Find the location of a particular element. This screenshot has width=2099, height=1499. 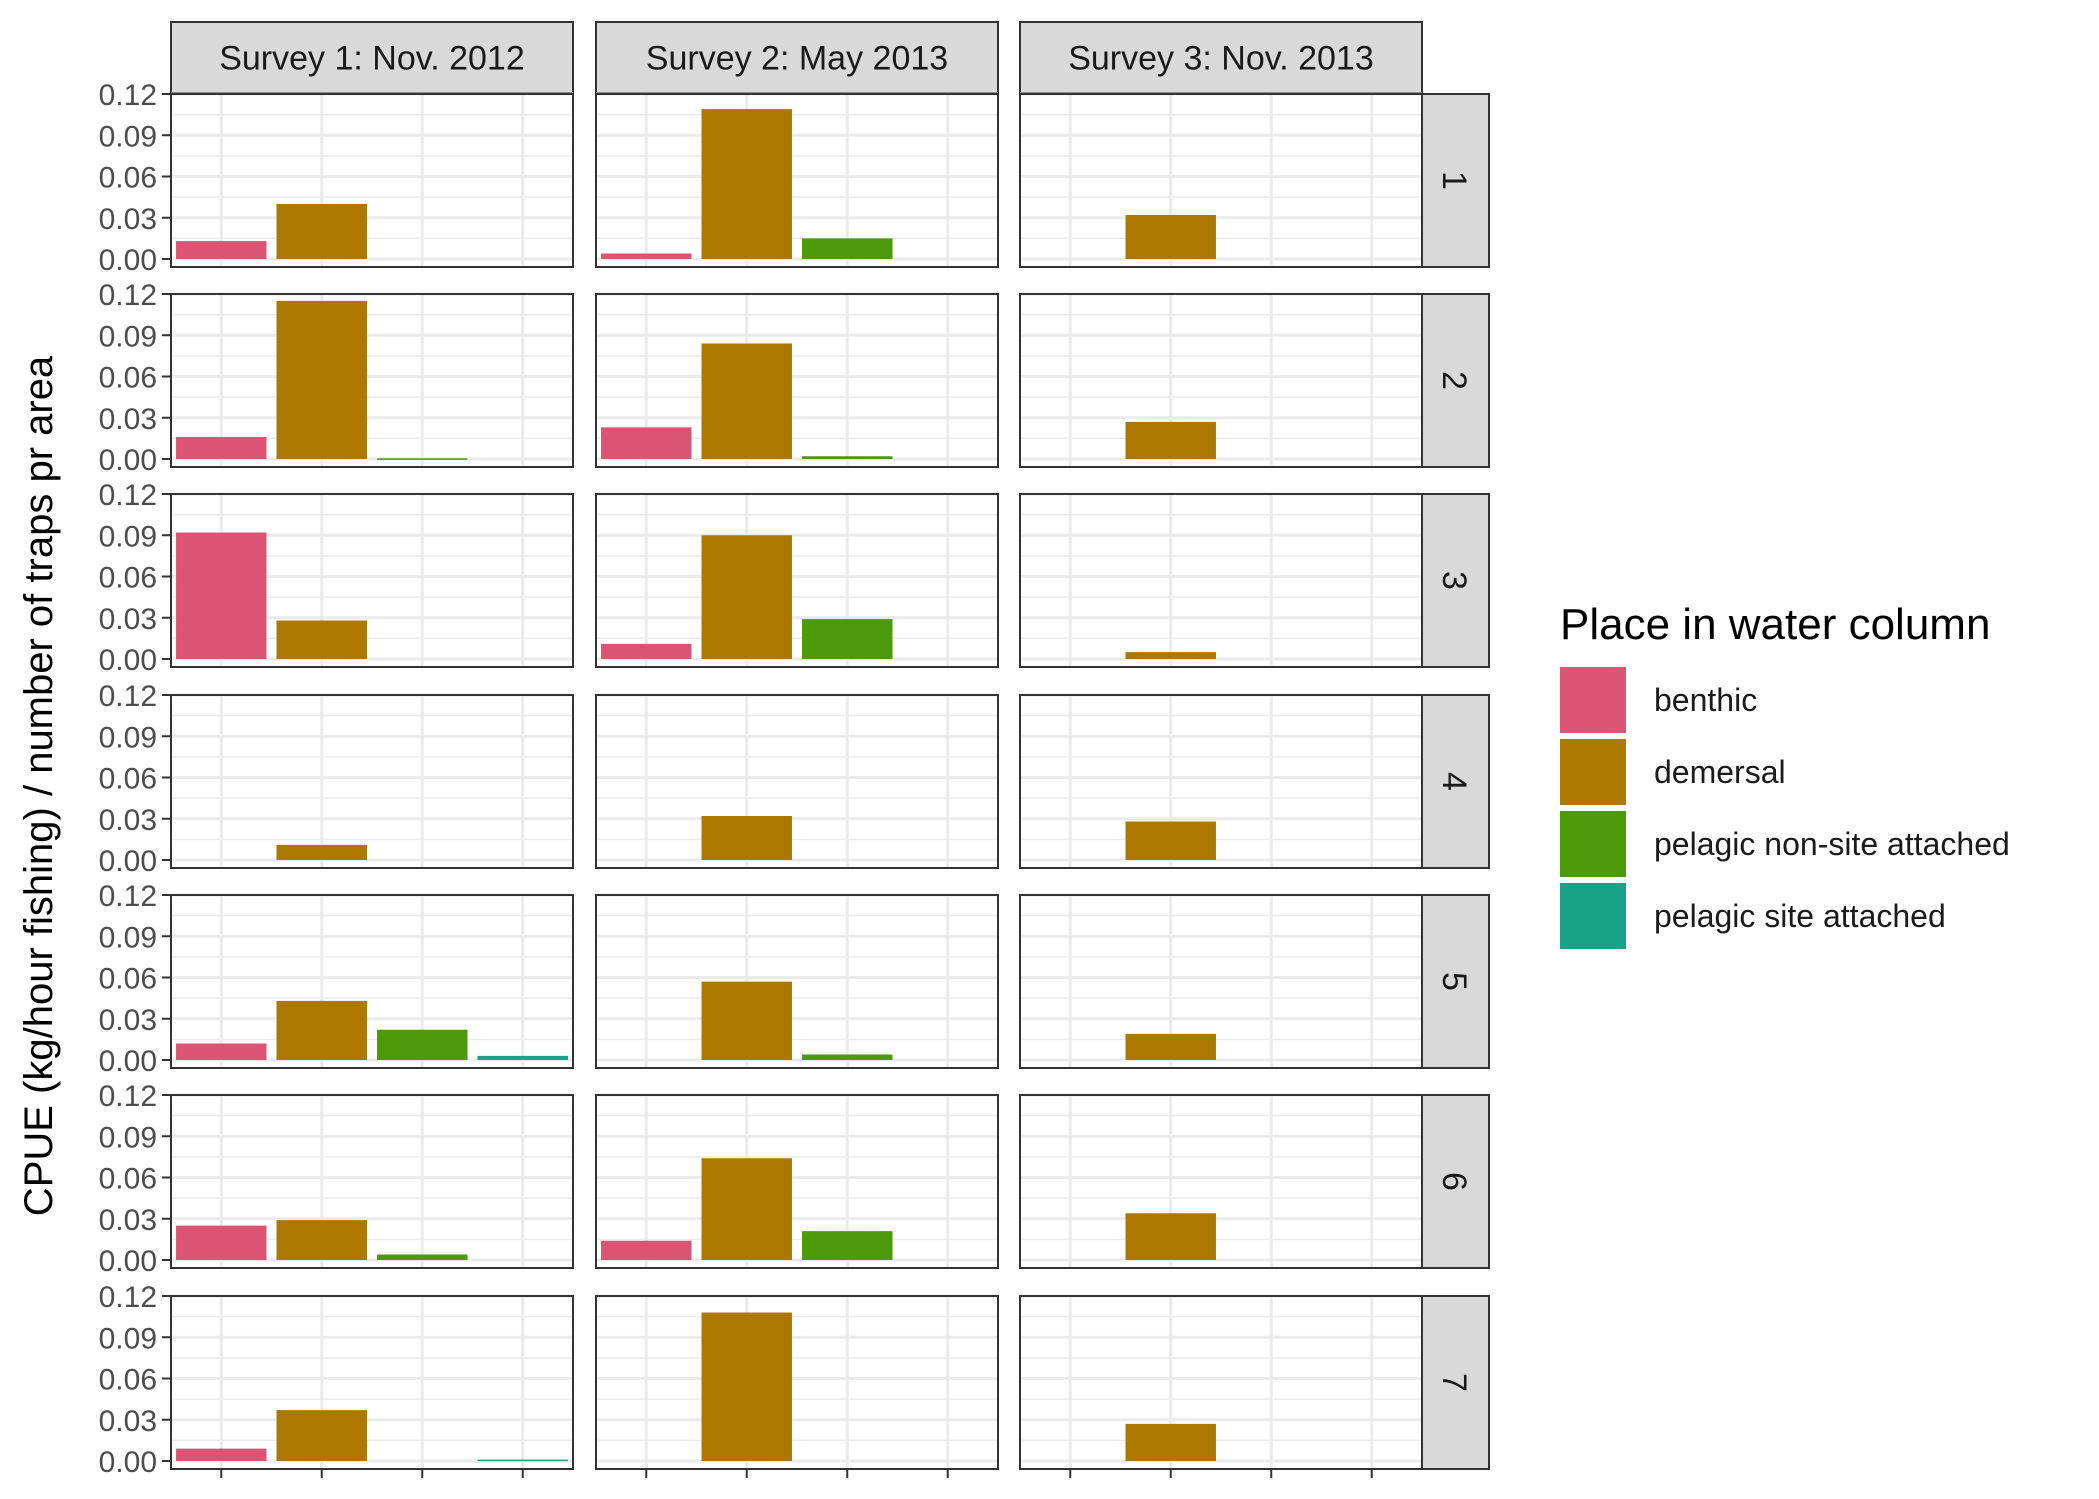

bar-demersal-r7-c1 is located at coordinates (321, 1435).